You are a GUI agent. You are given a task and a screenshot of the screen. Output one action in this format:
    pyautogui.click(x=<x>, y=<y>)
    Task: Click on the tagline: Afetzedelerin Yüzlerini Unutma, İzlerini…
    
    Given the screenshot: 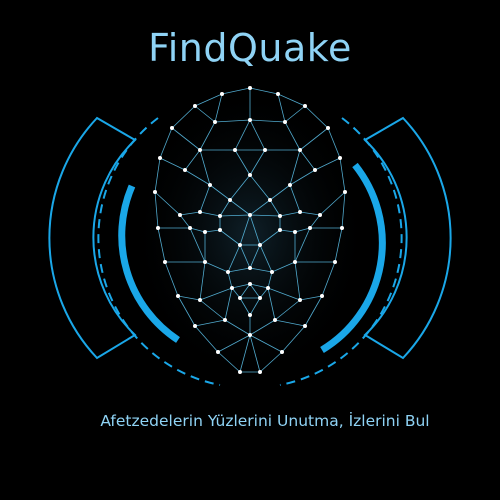 What is the action you would take?
    pyautogui.click(x=265, y=421)
    